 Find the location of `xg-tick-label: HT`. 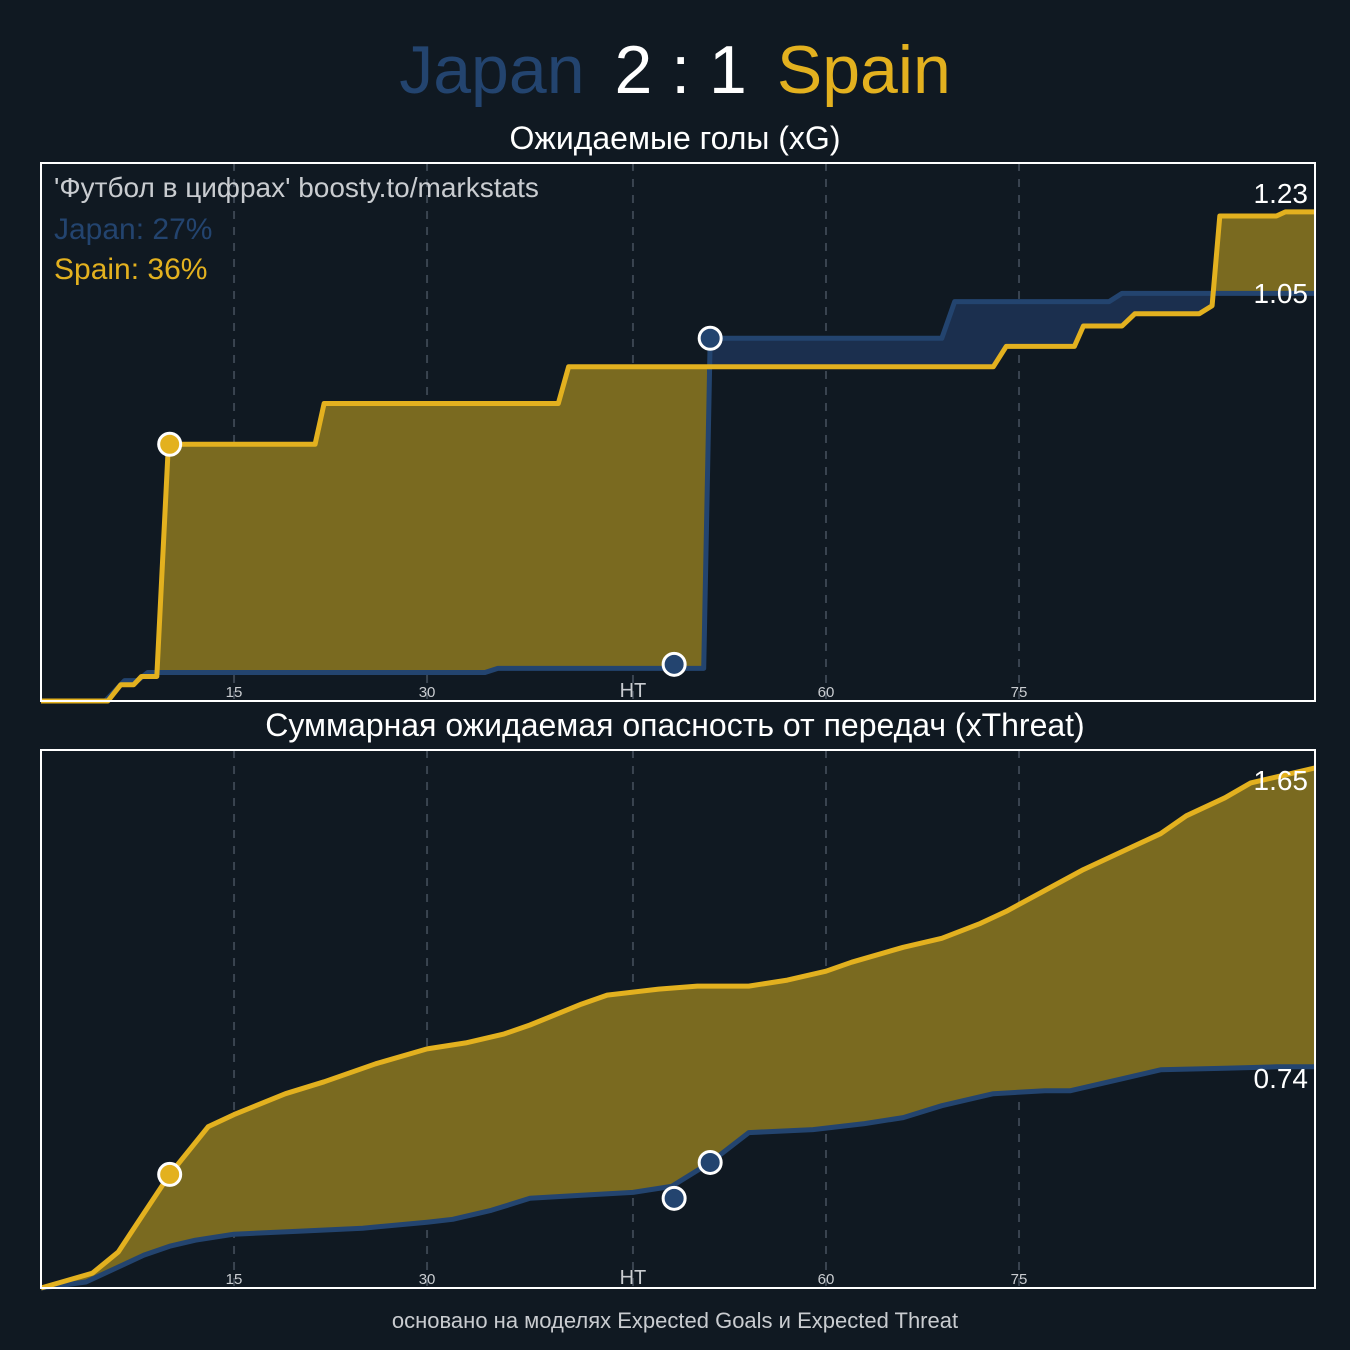

xg-tick-label: HT is located at coordinates (633, 691).